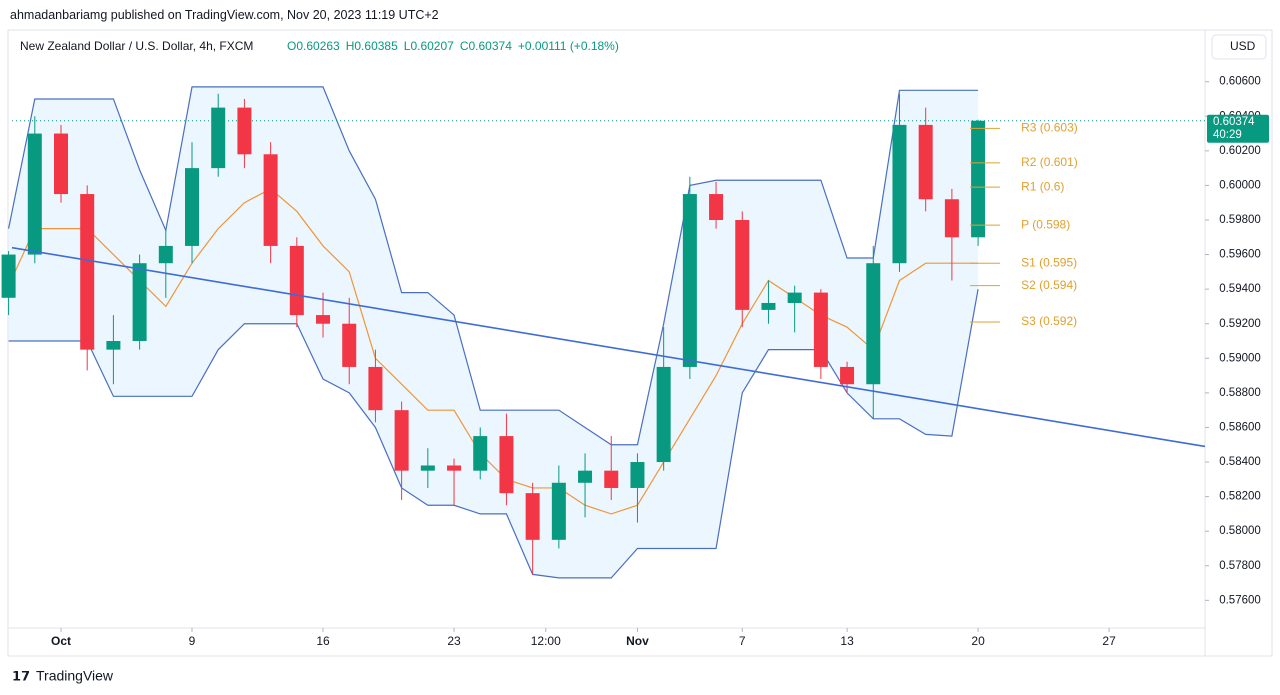 This screenshot has height=695, width=1280. What do you see at coordinates (454, 641) in the screenshot?
I see `x-tick-label: 23` at bounding box center [454, 641].